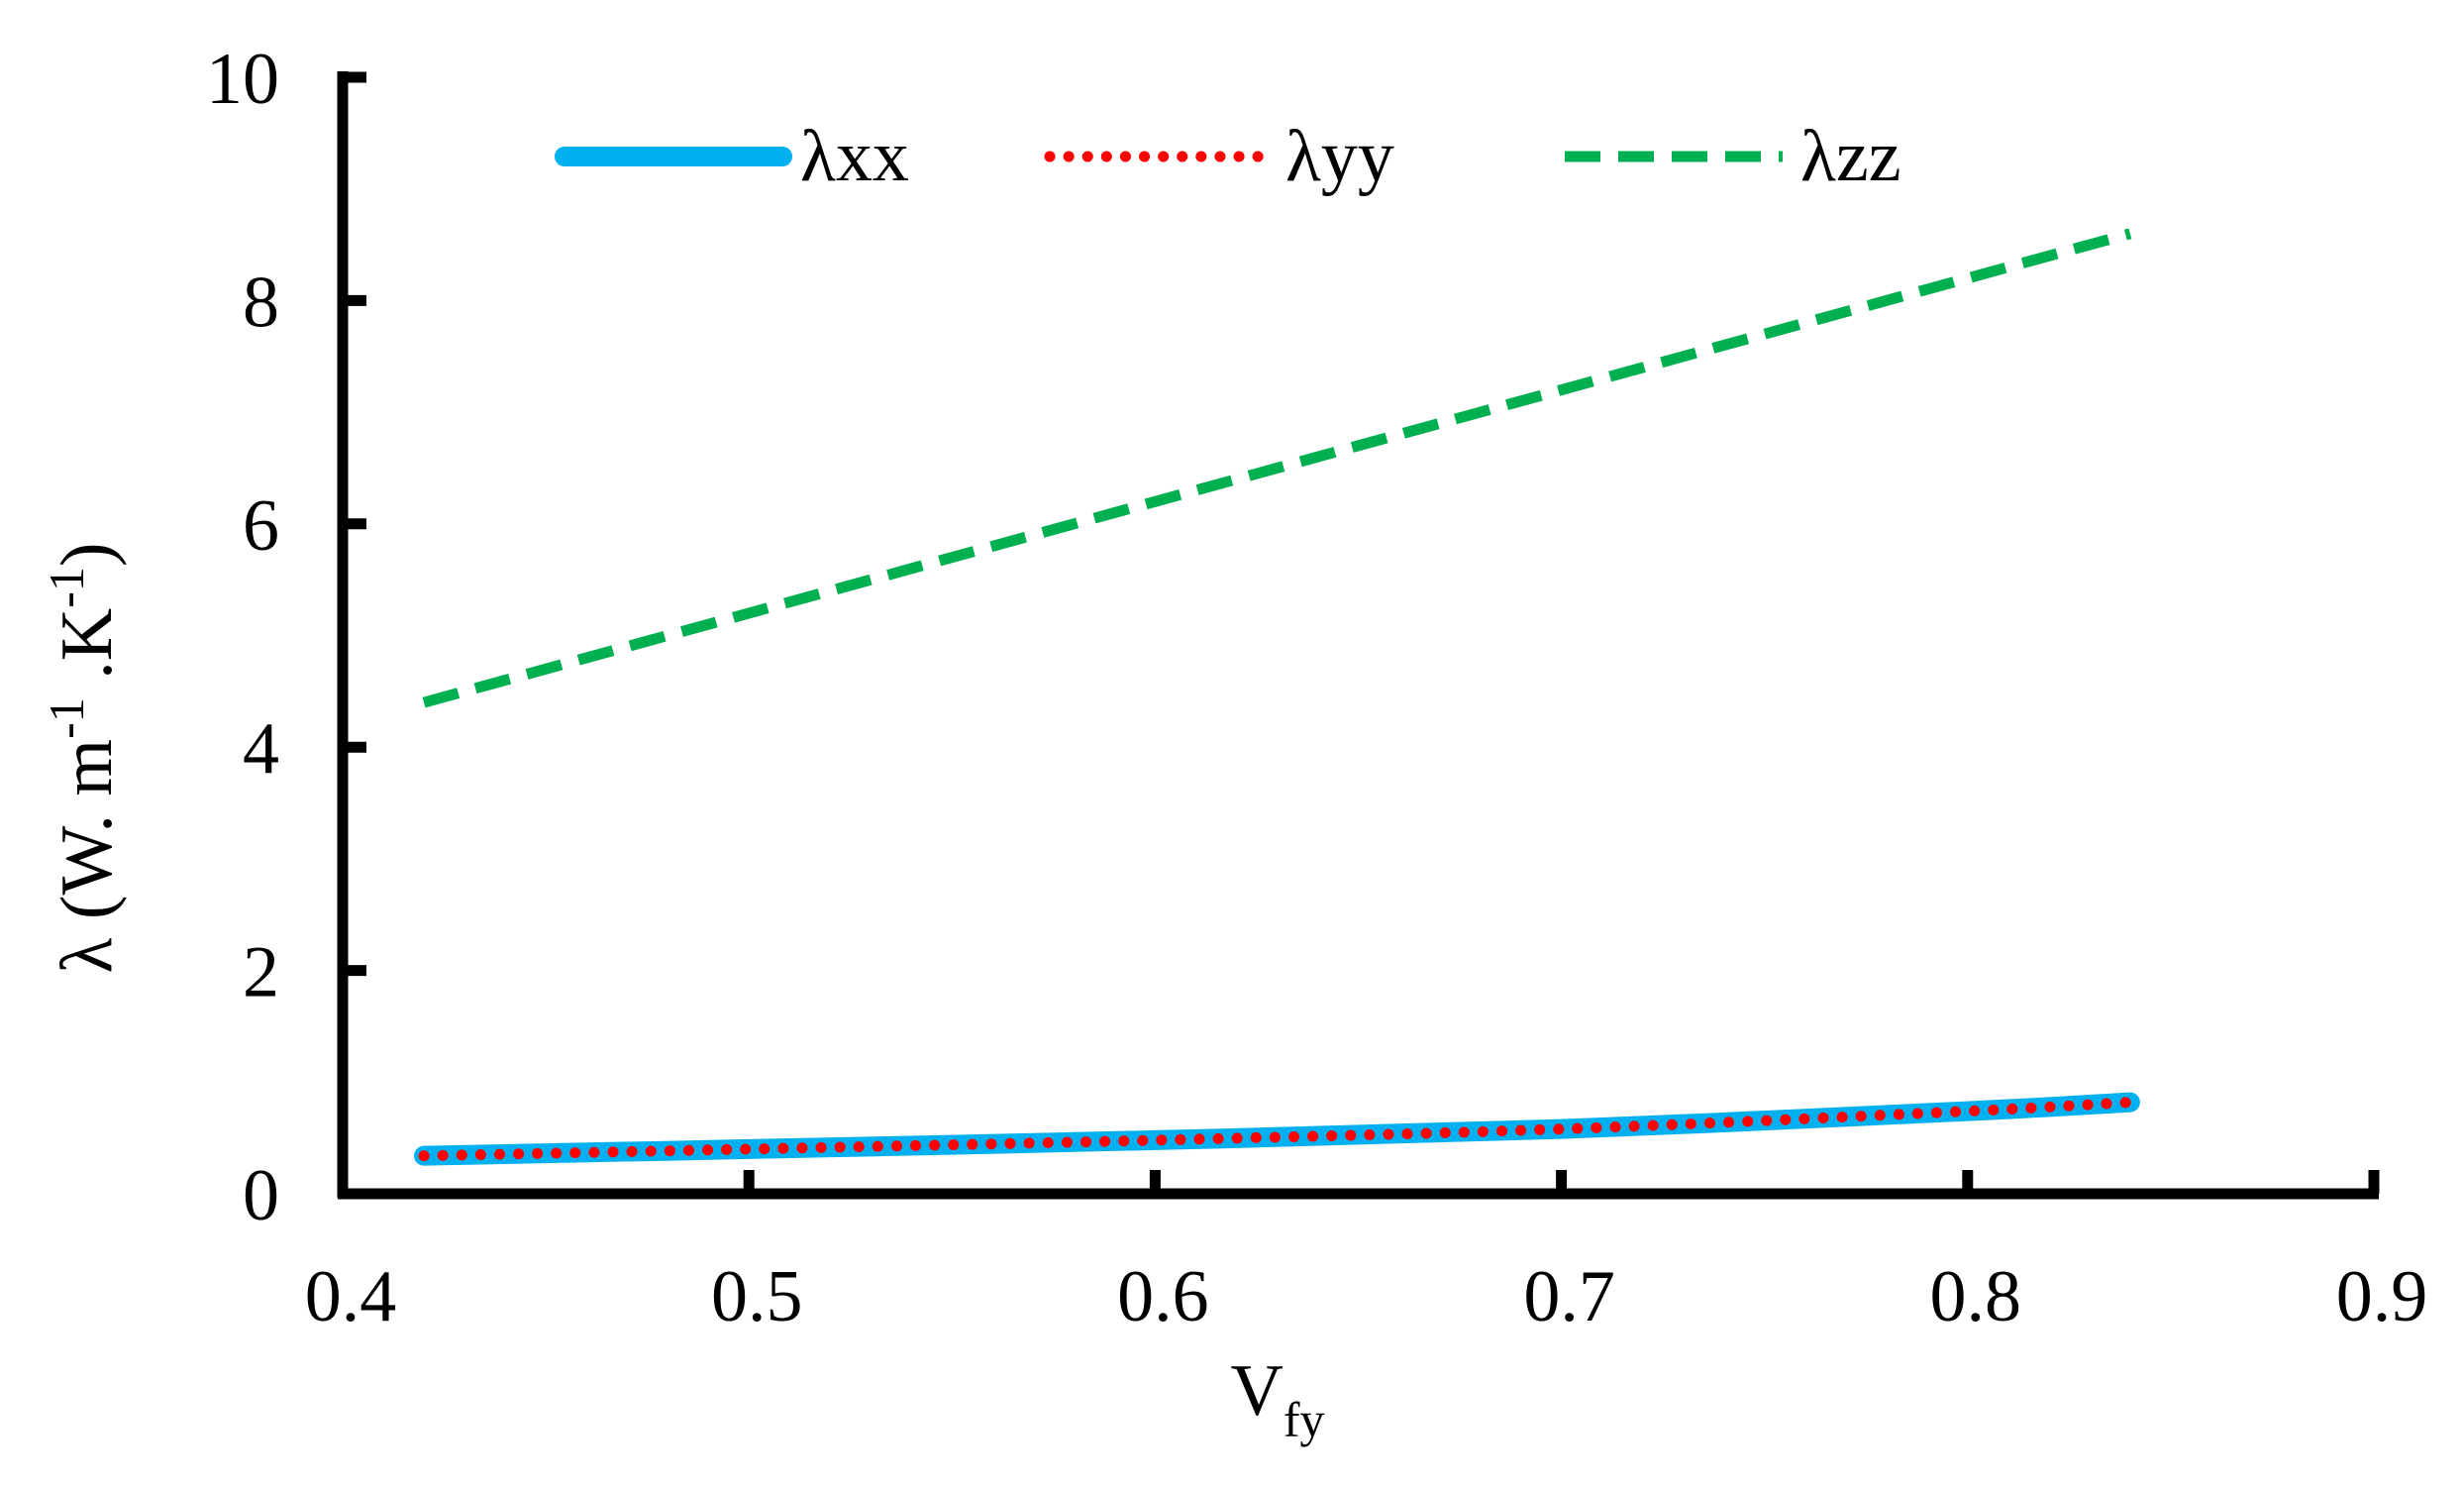 This screenshot has width=2464, height=1489. I want to click on y-tick-label: 6, so click(261, 526).